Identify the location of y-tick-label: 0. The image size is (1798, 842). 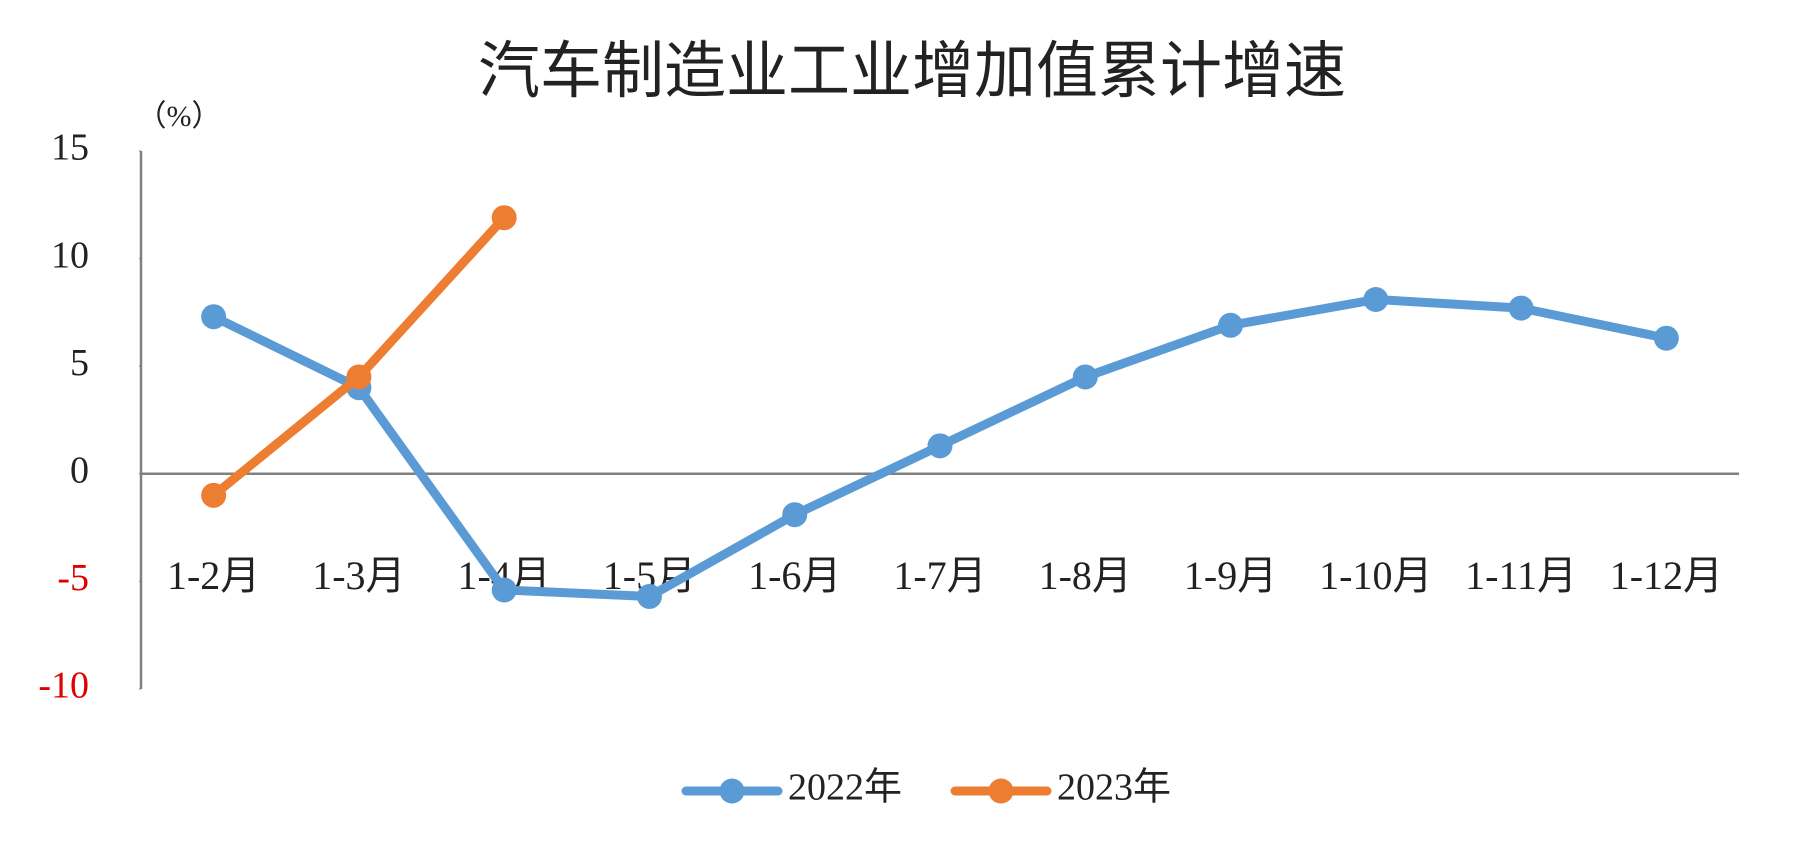
(79, 471).